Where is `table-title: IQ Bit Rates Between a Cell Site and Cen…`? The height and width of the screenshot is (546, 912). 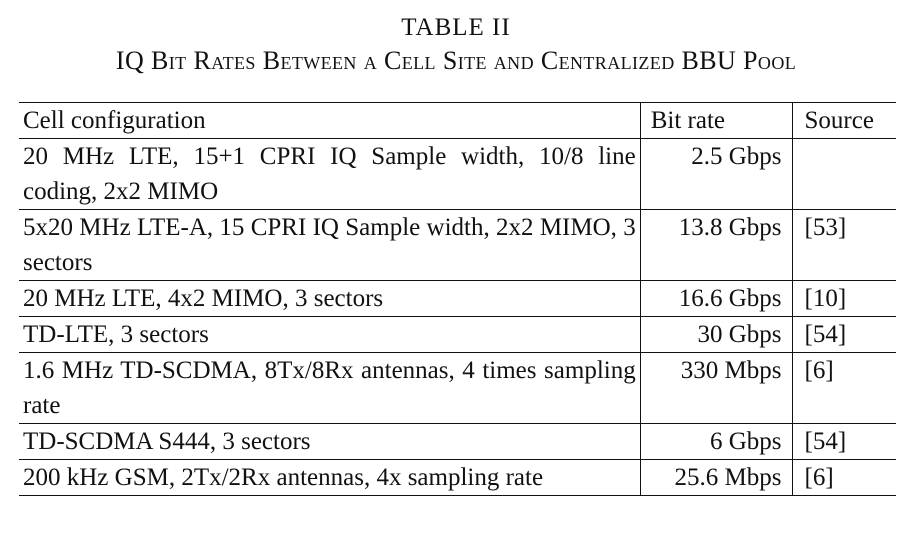
table-title: IQ Bit Rates Between a Cell Site and Cen… is located at coordinates (456, 60).